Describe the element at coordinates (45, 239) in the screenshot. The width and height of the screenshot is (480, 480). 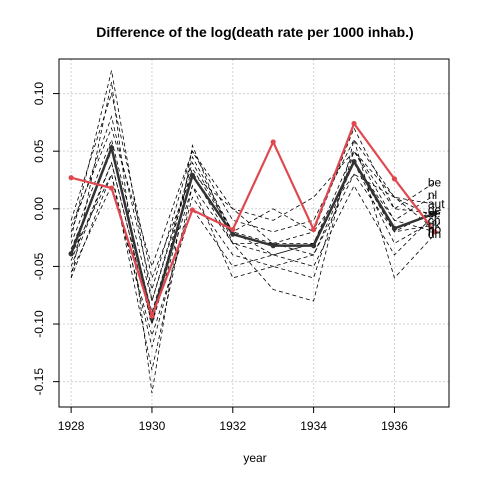
I see `y-axis: -0.15 -0.10 -0.05 0.00 0.05 0.10` at that location.